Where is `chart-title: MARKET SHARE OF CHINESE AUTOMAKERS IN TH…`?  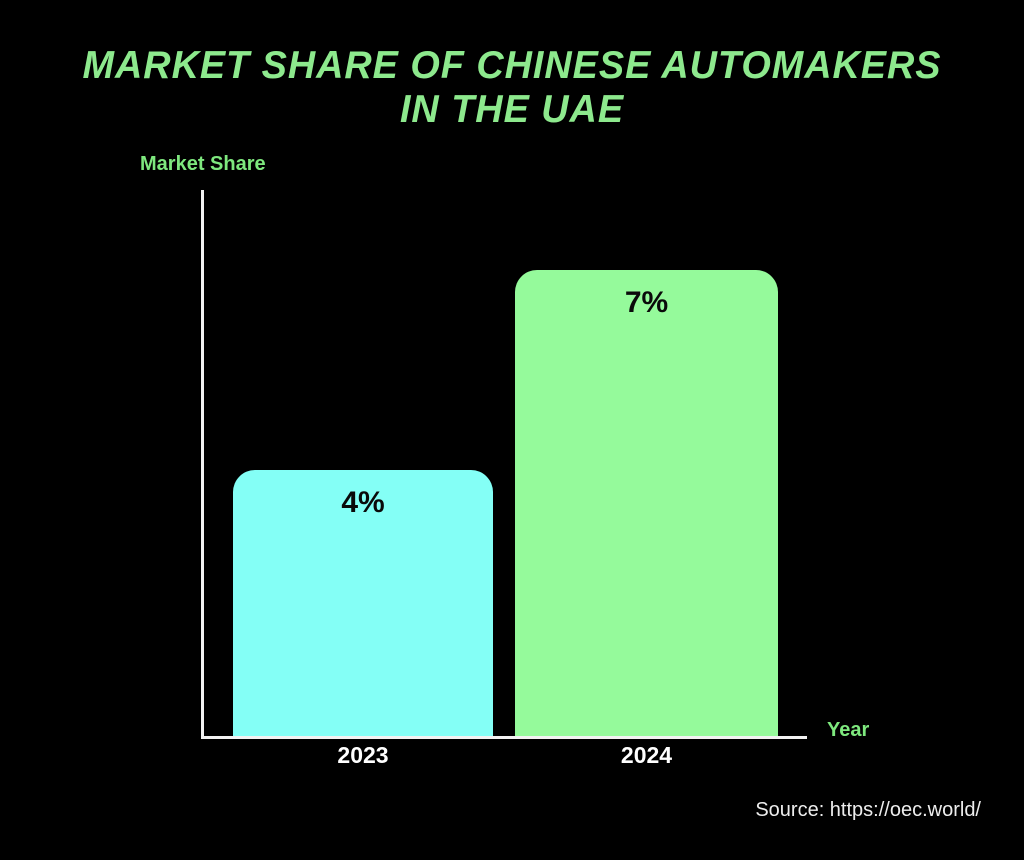
chart-title: MARKET SHARE OF CHINESE AUTOMAKERS IN TH… is located at coordinates (511, 88).